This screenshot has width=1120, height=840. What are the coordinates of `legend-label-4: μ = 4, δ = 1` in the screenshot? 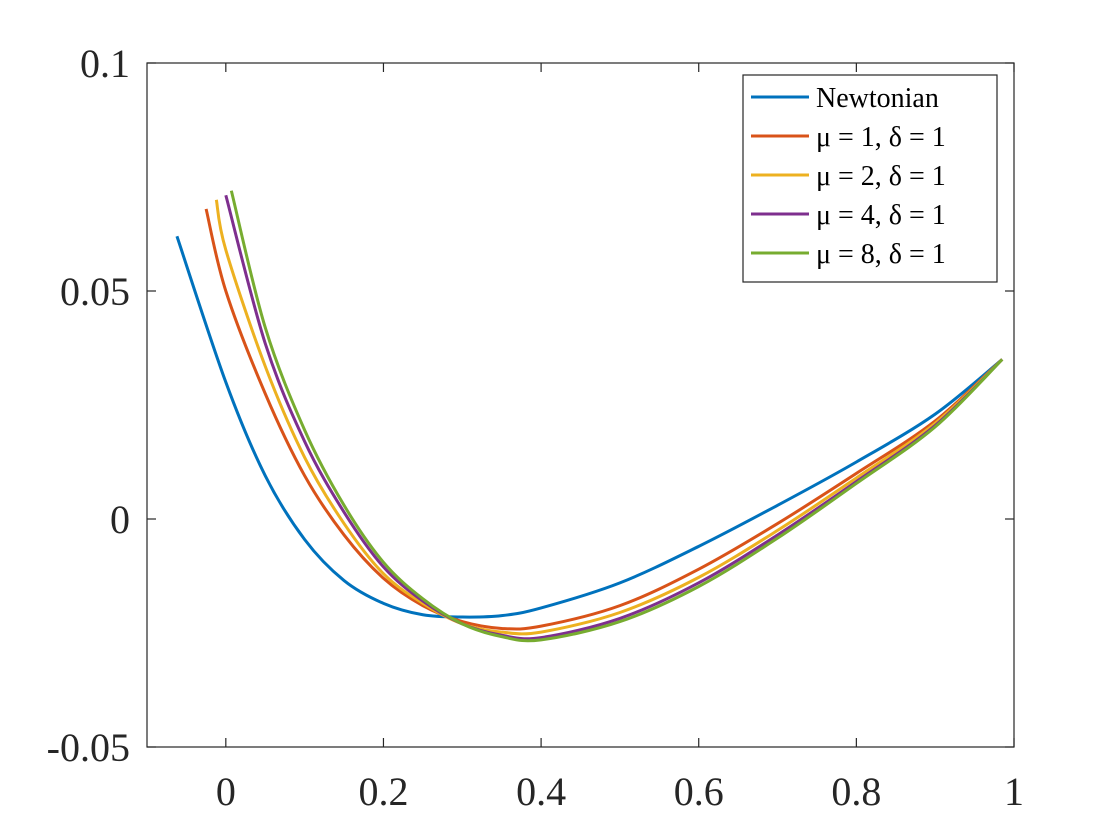 It's located at (881, 215).